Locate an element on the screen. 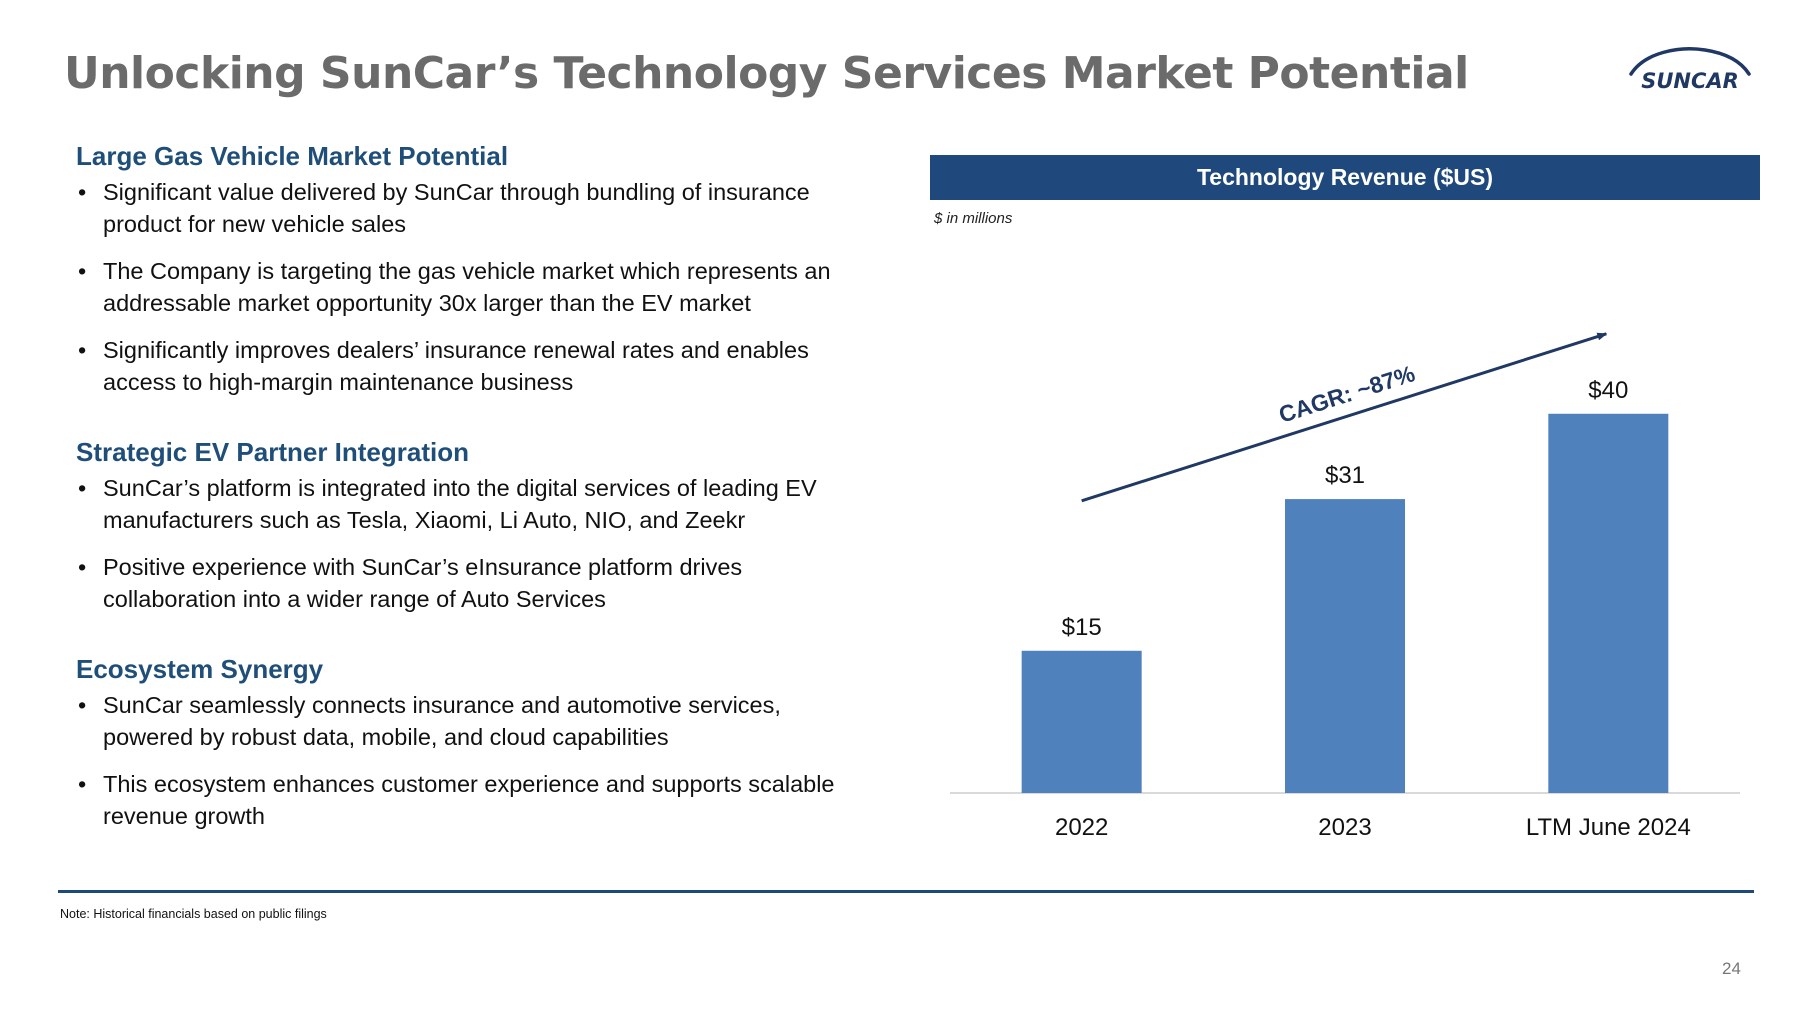  x-tick-label: 2023 is located at coordinates (1344, 827).